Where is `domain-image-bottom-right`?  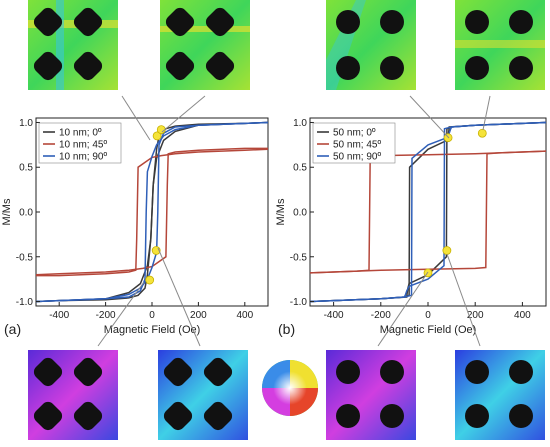 domain-image-bottom-right is located at coordinates (500, 395).